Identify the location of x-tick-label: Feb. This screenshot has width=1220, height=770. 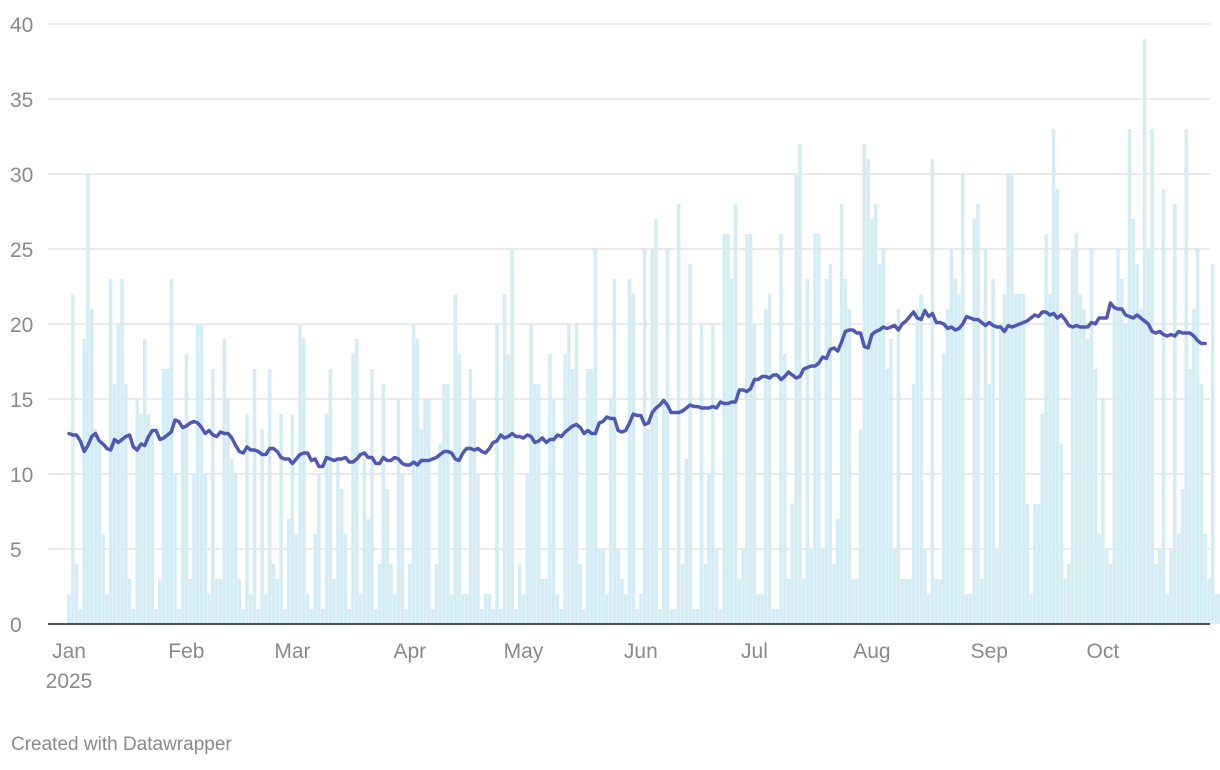
(186, 651).